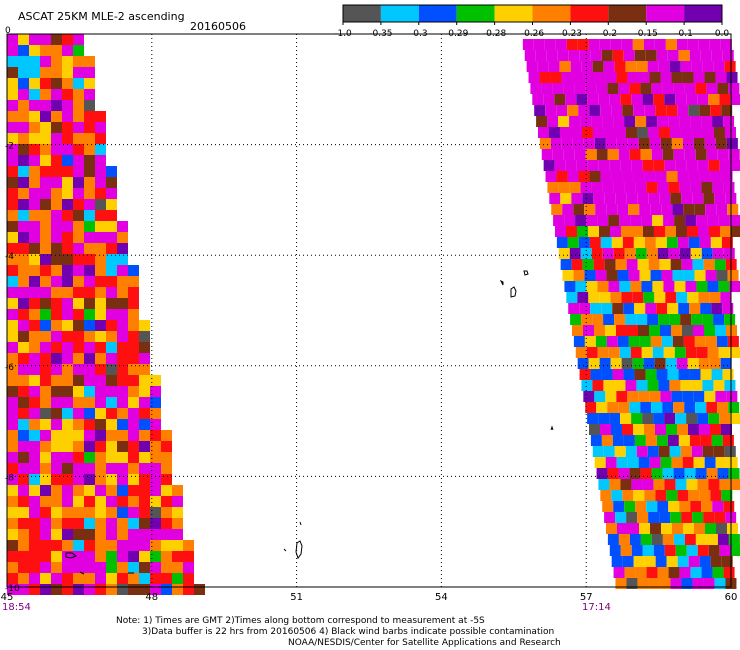  What do you see at coordinates (285, 550) in the screenshot?
I see `island-outline` at bounding box center [285, 550].